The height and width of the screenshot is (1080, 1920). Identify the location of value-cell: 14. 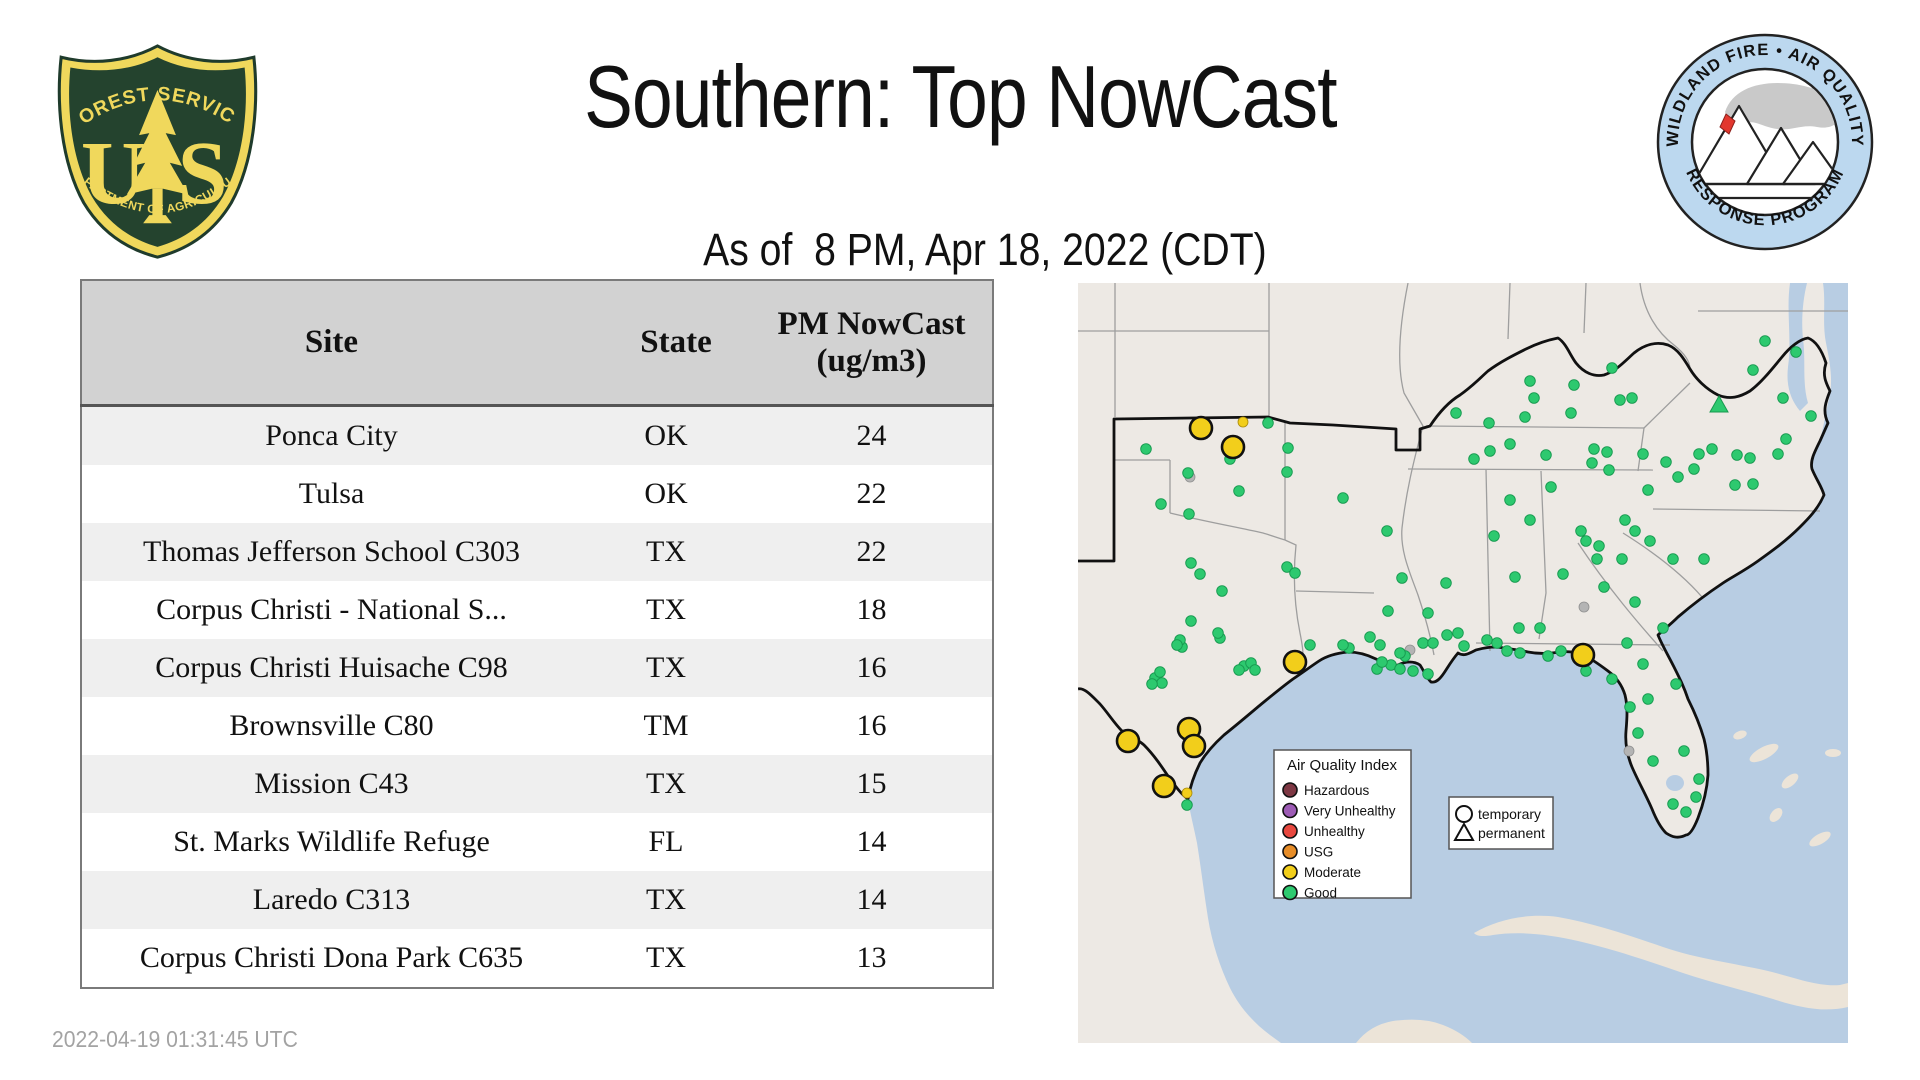
(871, 841).